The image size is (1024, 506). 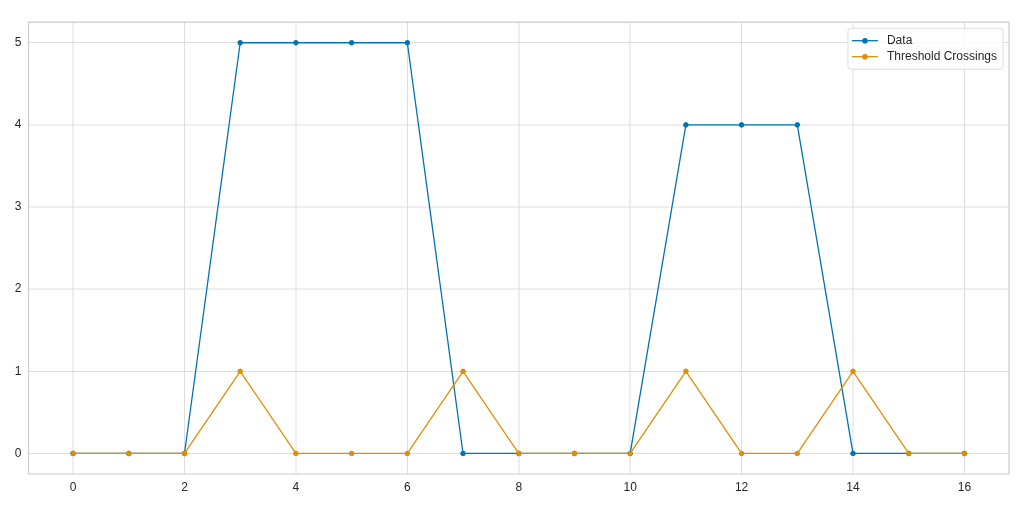 I want to click on legend-label: Data, so click(x=899, y=40).